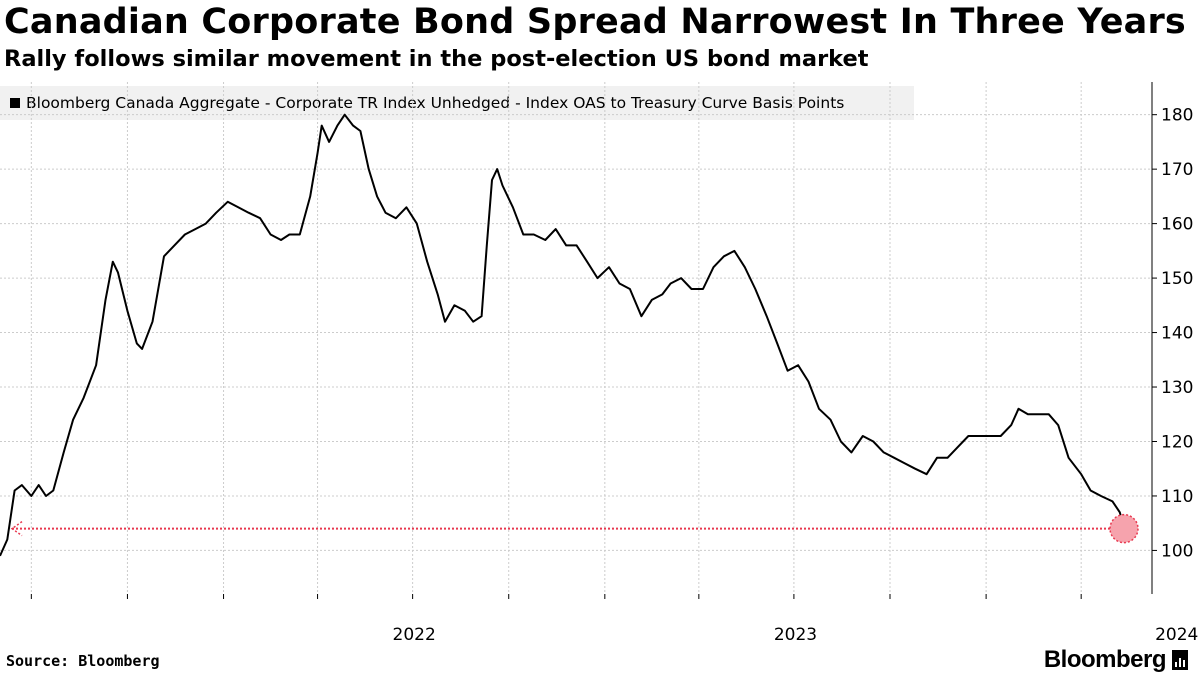  I want to click on x-tick-label: 2022, so click(414, 635).